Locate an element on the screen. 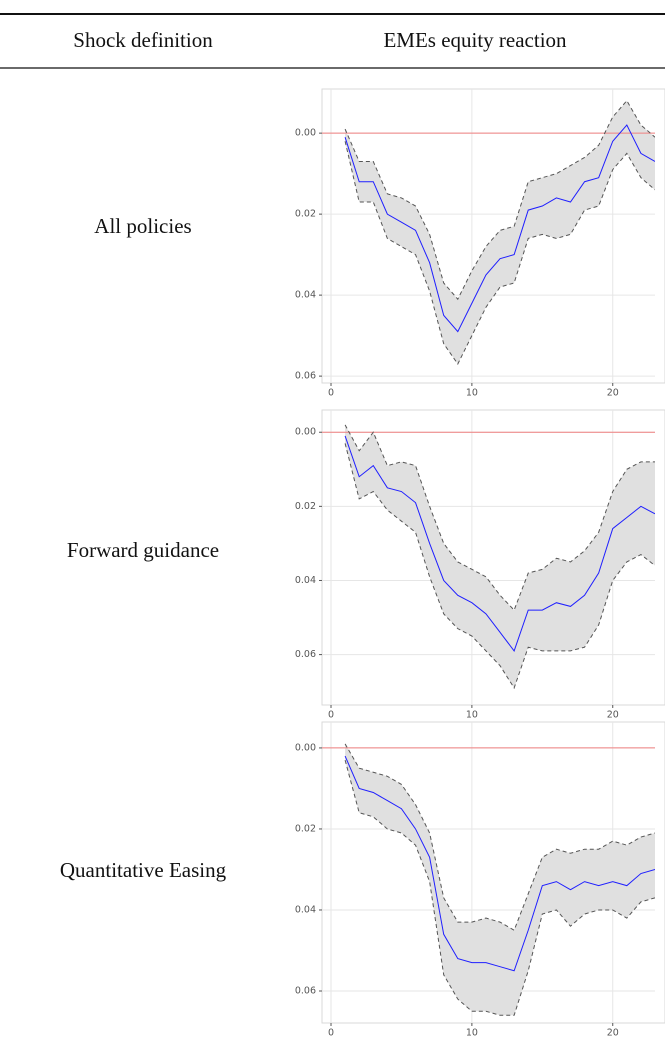 This screenshot has width=665, height=1041. column-header: EMEs equity reaction is located at coordinates (475, 40).